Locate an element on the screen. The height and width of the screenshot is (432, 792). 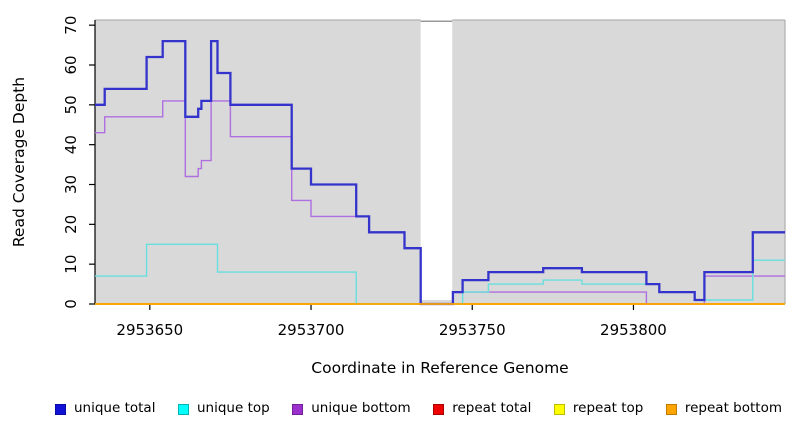
legend-item-unique-total: unique total is located at coordinates (105, 409).